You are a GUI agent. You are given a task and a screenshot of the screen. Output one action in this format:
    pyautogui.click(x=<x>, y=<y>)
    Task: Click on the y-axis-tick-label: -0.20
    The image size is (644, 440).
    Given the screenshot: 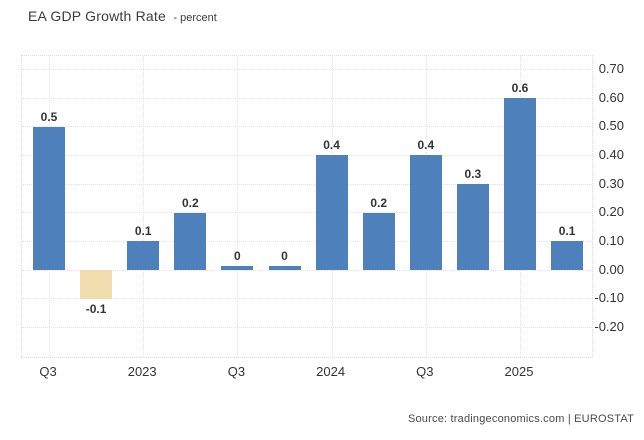 What is the action you would take?
    pyautogui.click(x=609, y=326)
    